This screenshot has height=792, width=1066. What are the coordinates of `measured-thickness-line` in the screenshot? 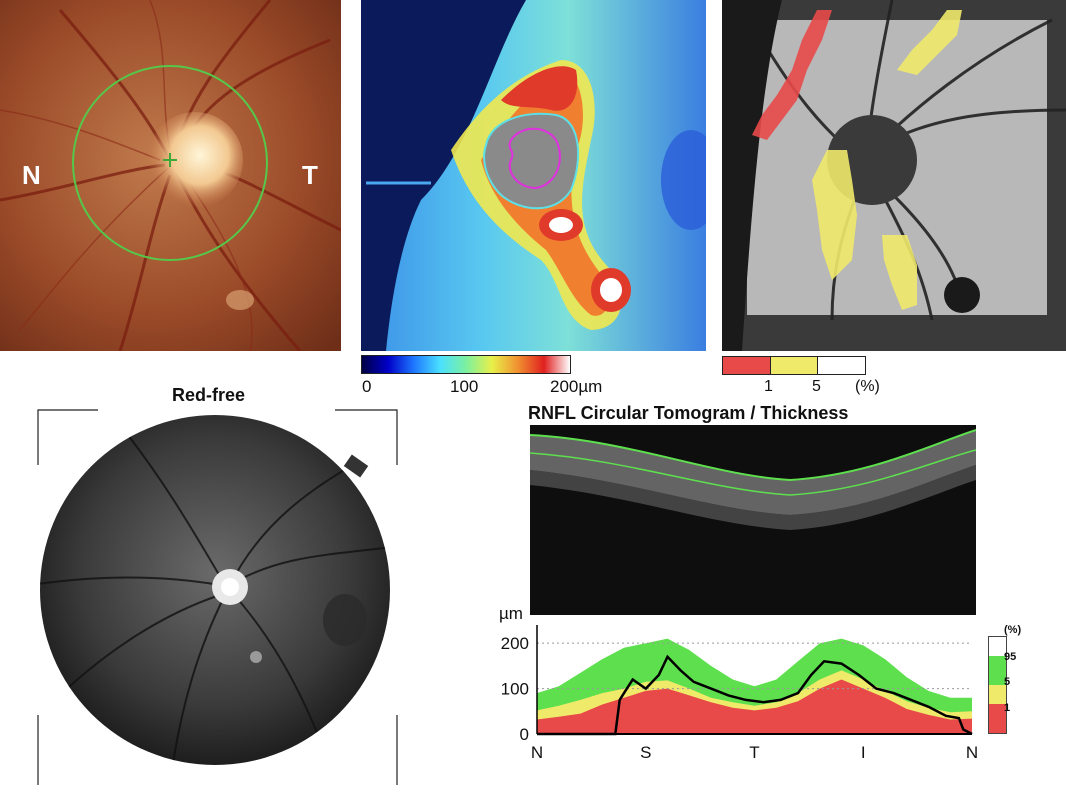 It's located at (755, 695).